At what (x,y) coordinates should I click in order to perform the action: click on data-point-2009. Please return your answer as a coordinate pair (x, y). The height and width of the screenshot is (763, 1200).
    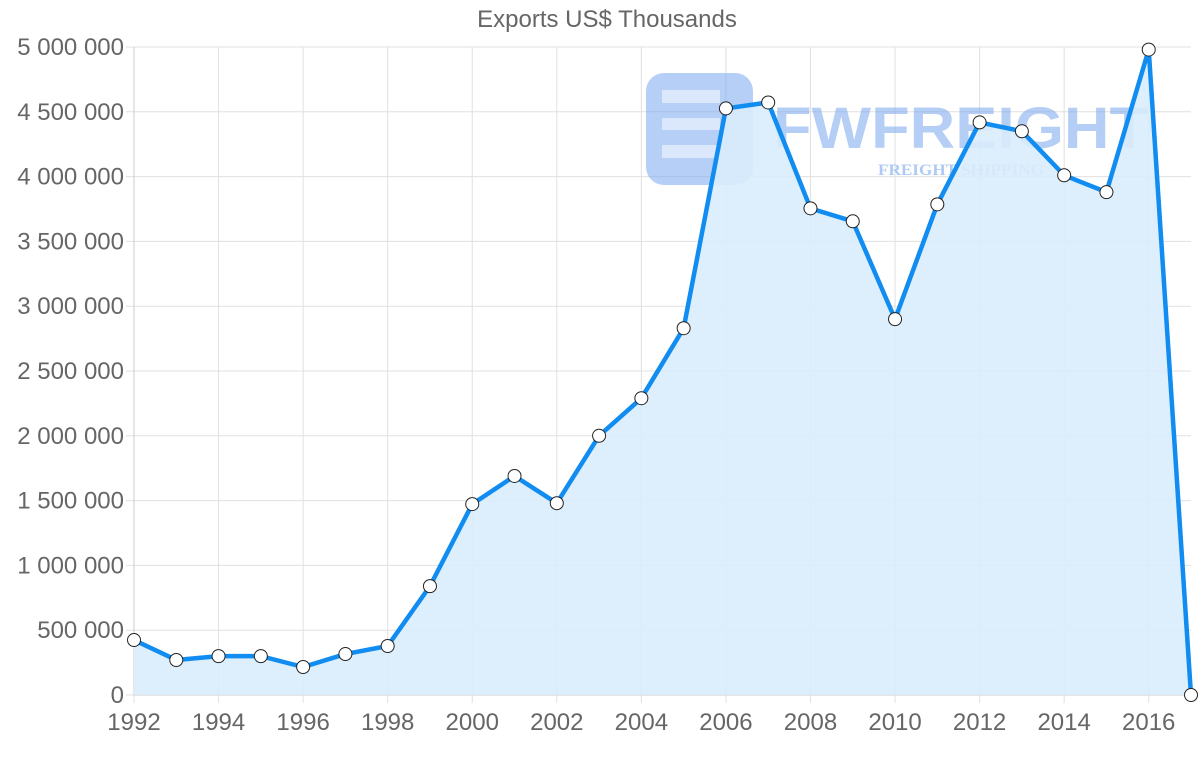
    Looking at the image, I should click on (852, 221).